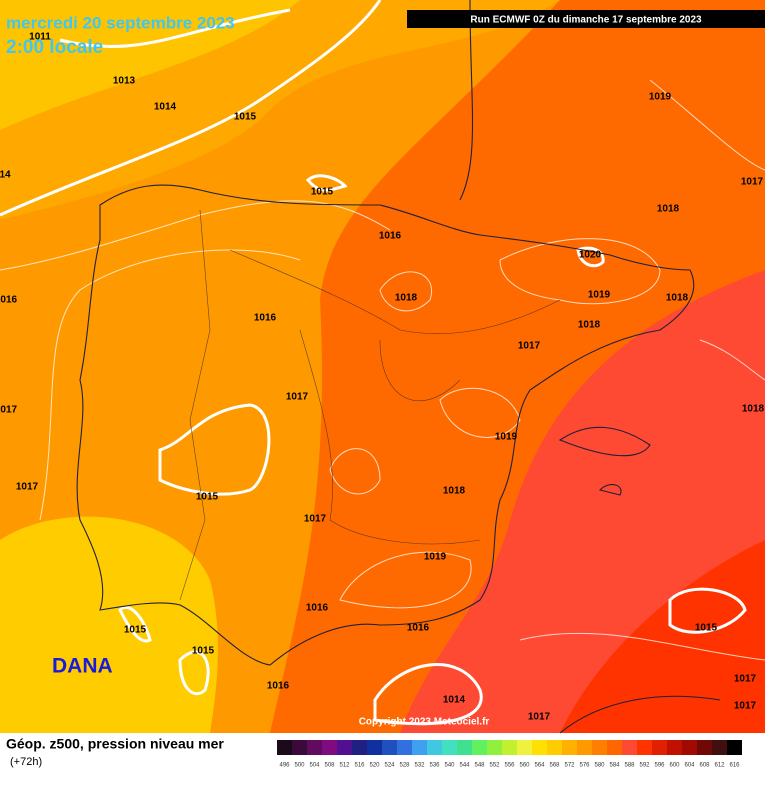 The width and height of the screenshot is (777, 785). Describe the element at coordinates (115, 744) in the screenshot. I see `footer-title: Géop. z500, pression niveau mer` at that location.